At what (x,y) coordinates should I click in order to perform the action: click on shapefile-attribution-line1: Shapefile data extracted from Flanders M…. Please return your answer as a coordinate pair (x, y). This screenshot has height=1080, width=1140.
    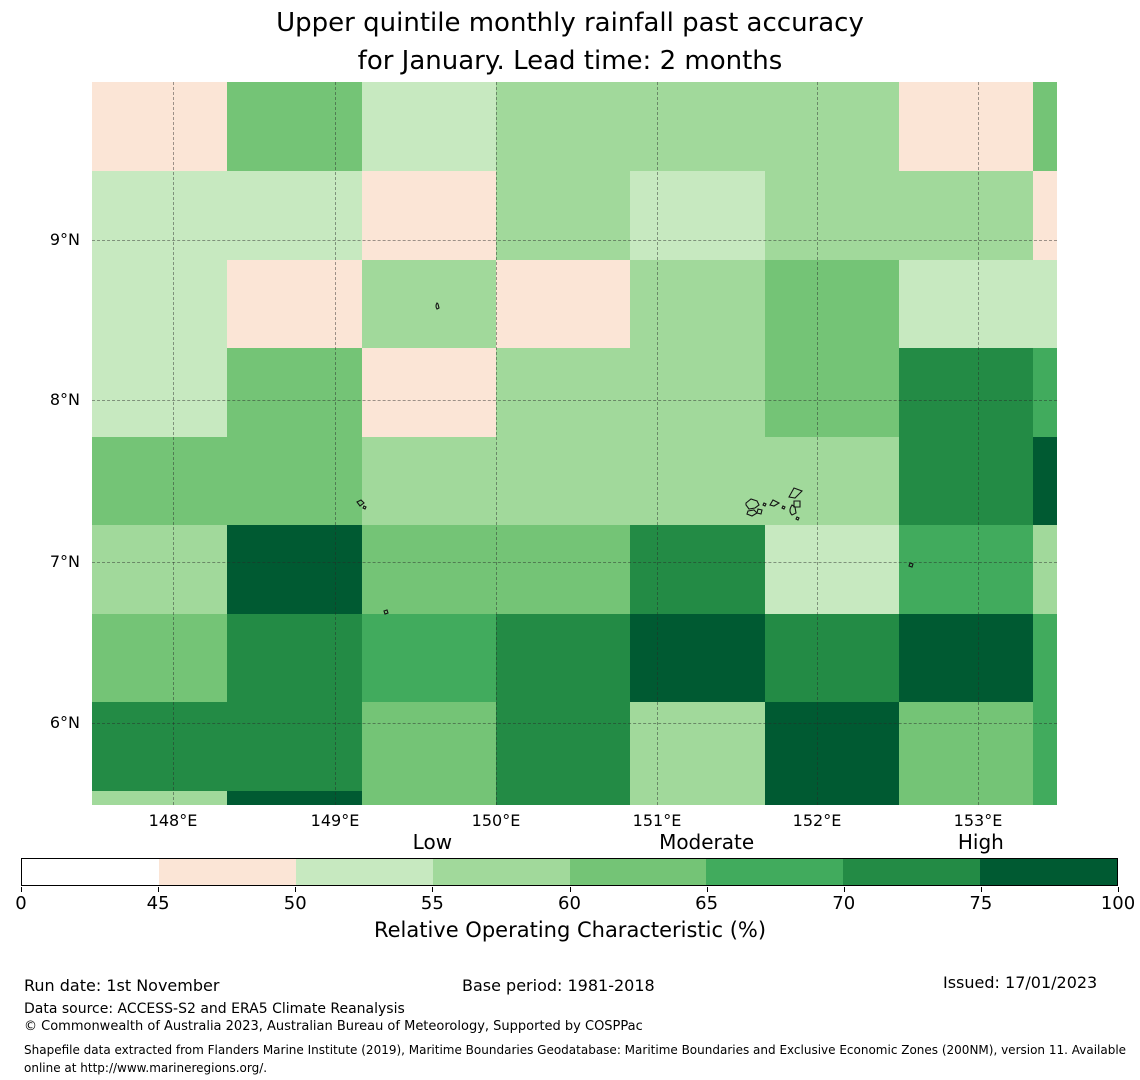
    Looking at the image, I should click on (575, 1050).